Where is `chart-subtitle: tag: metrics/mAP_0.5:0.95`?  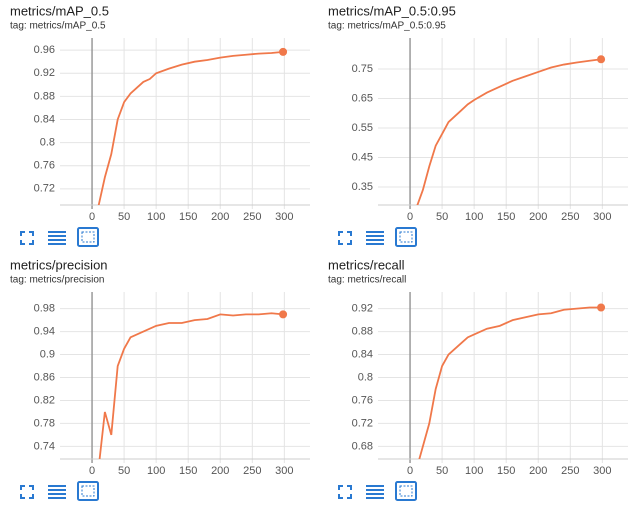
chart-subtitle: tag: metrics/mAP_0.5:0.95 is located at coordinates (387, 26).